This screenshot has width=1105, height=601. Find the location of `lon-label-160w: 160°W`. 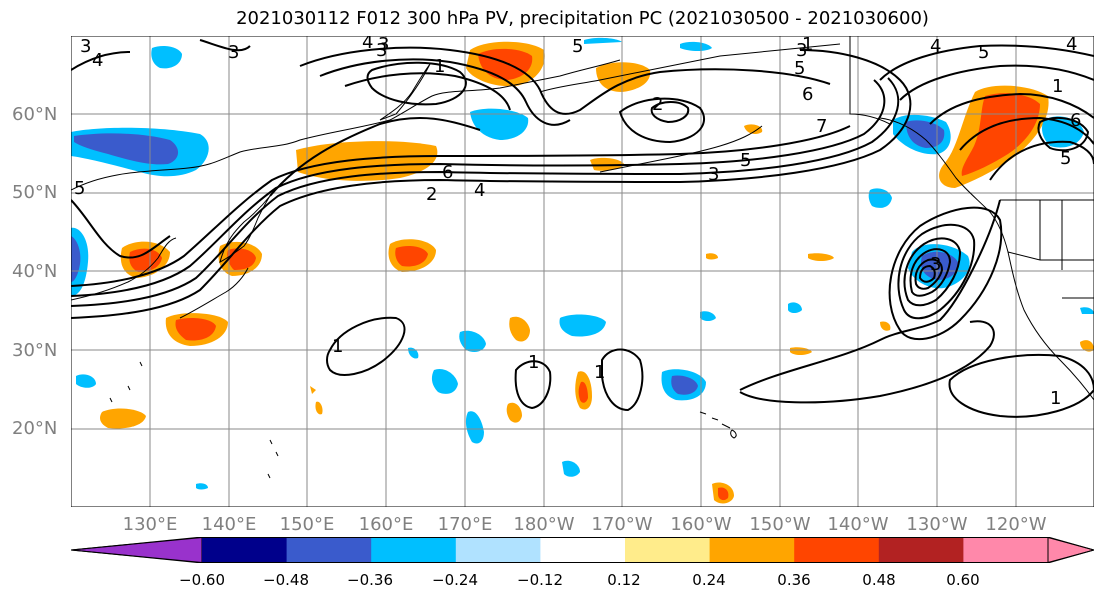

lon-label-160w: 160°W is located at coordinates (701, 524).